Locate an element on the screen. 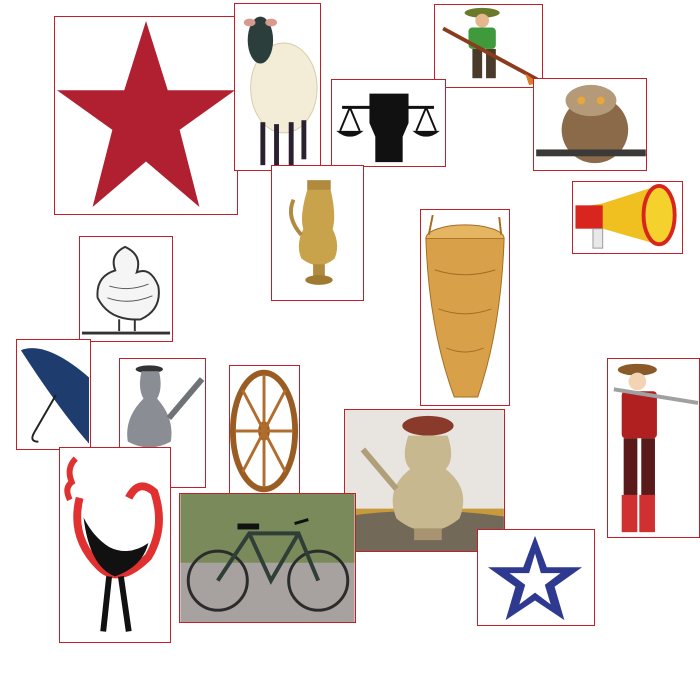 This screenshot has width=700, height=700. tile-brass-jug is located at coordinates (317, 233).